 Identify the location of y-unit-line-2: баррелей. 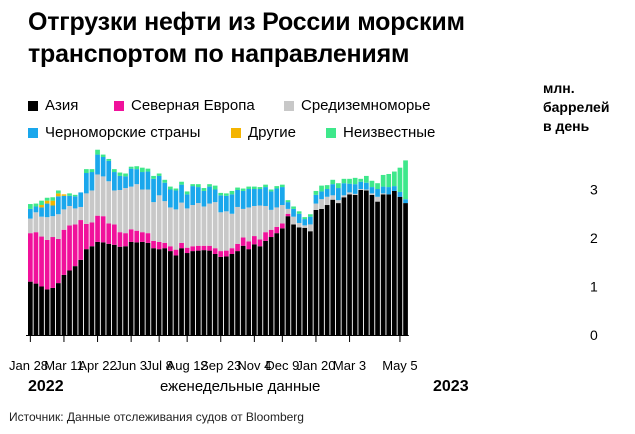
(576, 107).